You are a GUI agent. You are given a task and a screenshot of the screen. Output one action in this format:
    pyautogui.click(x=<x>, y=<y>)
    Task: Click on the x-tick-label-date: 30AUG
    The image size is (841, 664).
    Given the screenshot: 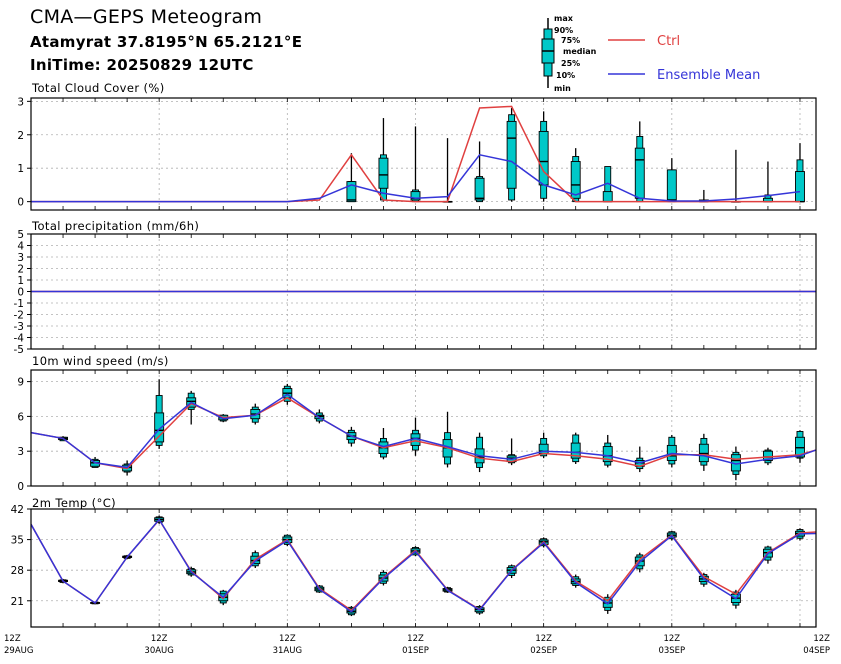 What is the action you would take?
    pyautogui.click(x=158, y=651)
    